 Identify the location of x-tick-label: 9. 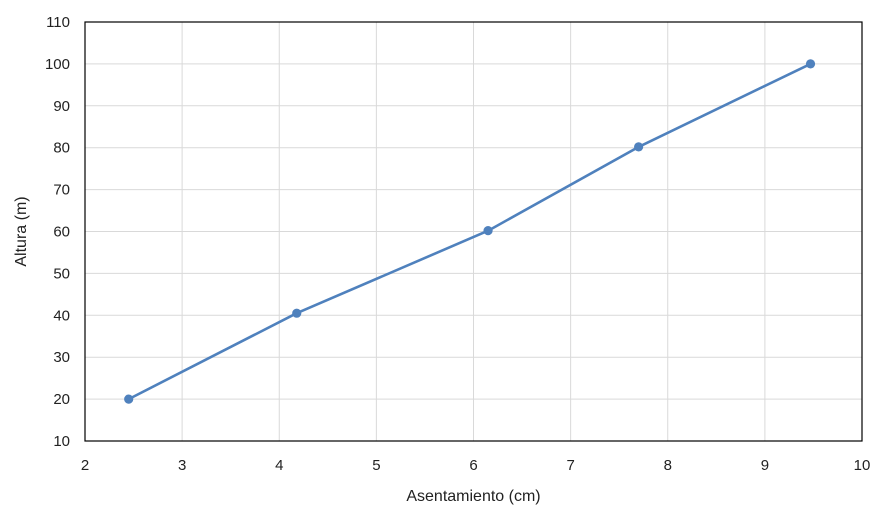
(765, 465).